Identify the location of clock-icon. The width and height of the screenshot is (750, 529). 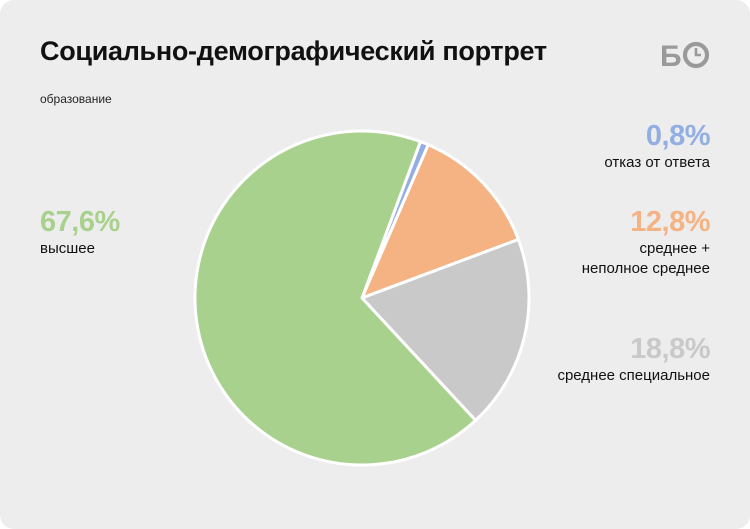
(696, 55).